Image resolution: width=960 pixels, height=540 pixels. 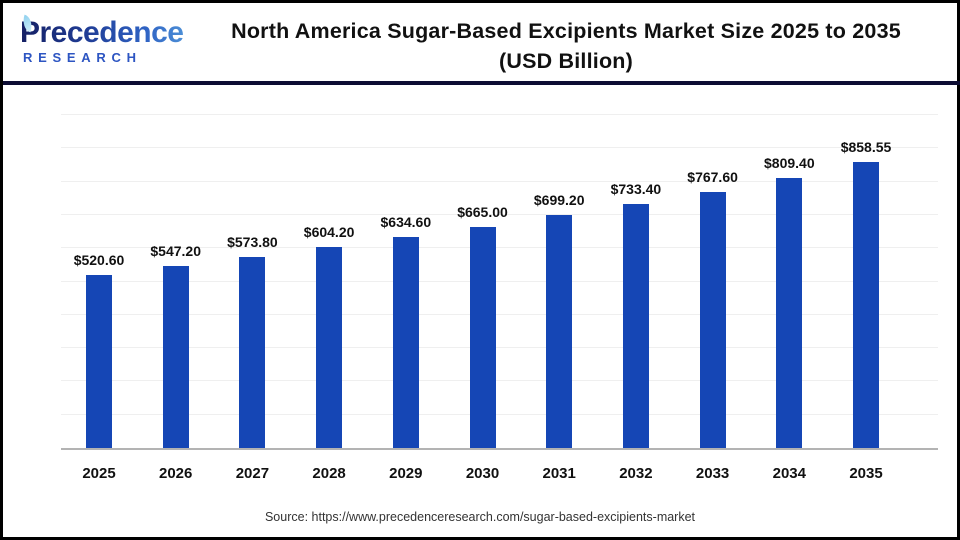 I want to click on logo-subtitle: RESEARCH, so click(x=82, y=57).